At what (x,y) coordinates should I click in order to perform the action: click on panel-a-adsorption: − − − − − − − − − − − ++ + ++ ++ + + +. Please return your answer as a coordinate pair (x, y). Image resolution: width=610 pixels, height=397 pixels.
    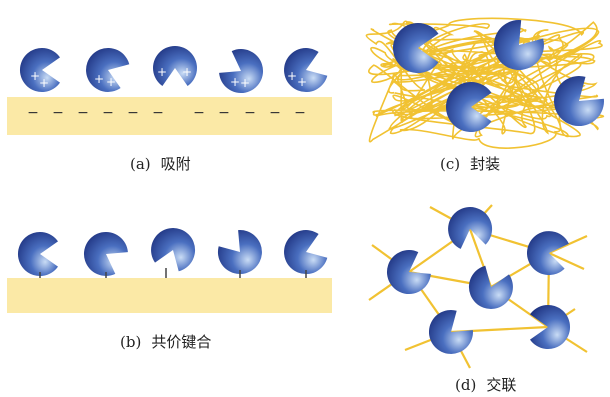
    Looking at the image, I should click on (169, 90).